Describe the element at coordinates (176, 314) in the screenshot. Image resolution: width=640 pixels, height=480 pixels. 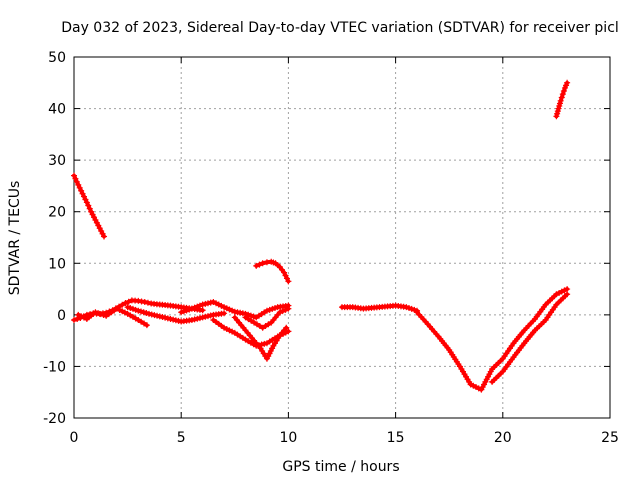
I see `series-track-near-zero-c` at that location.